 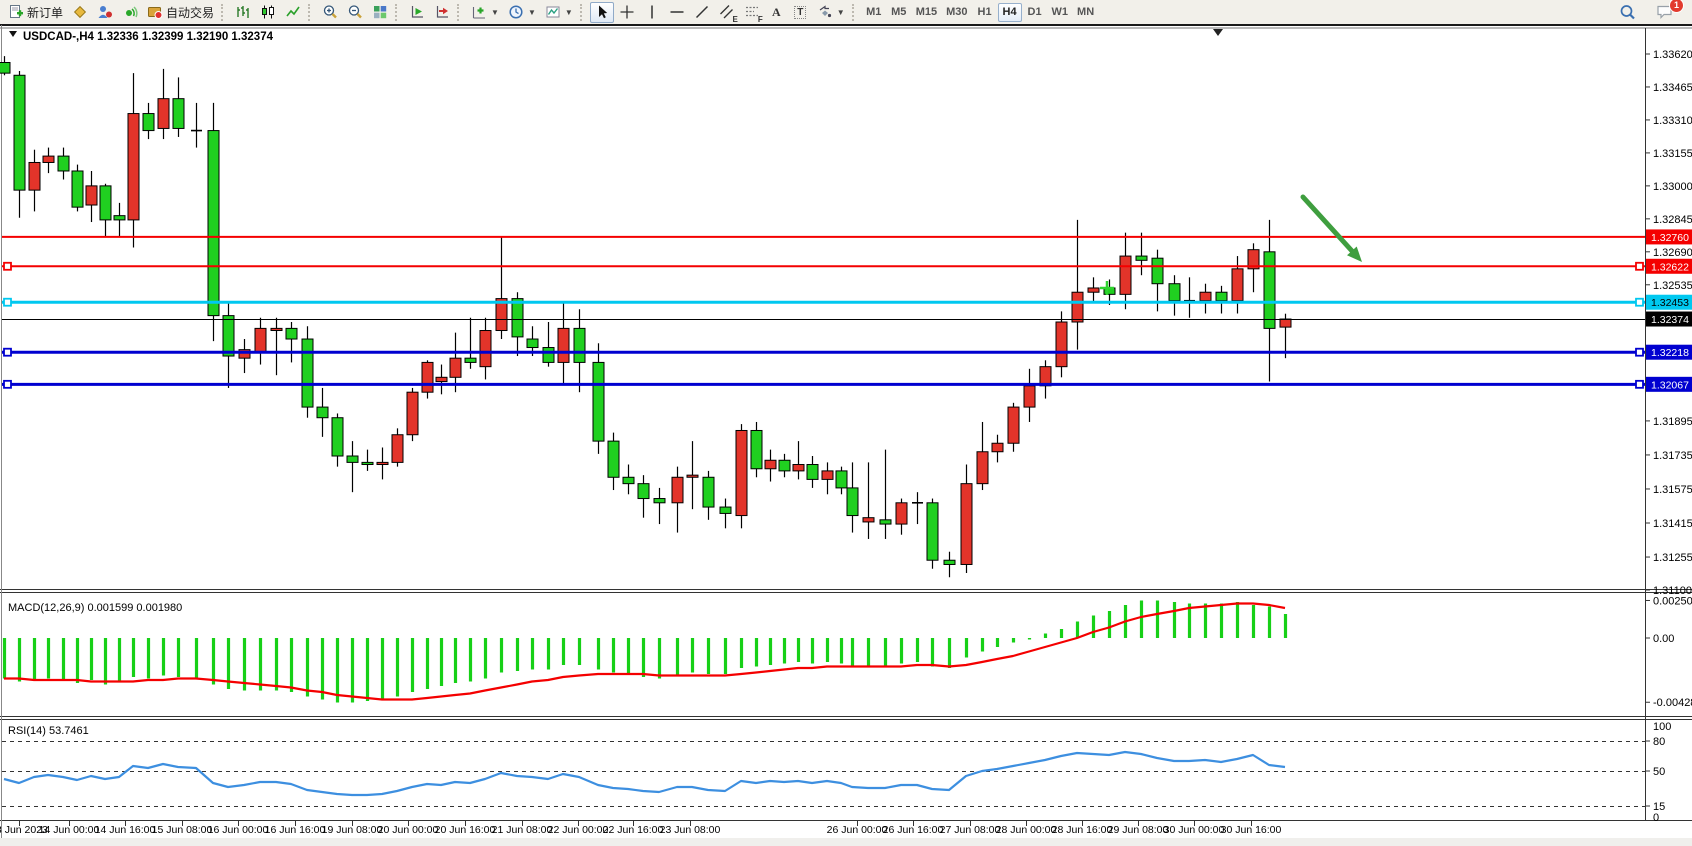 What do you see at coordinates (1082, 830) in the screenshot?
I see `svg-text: 28 Jun 16:00` at bounding box center [1082, 830].